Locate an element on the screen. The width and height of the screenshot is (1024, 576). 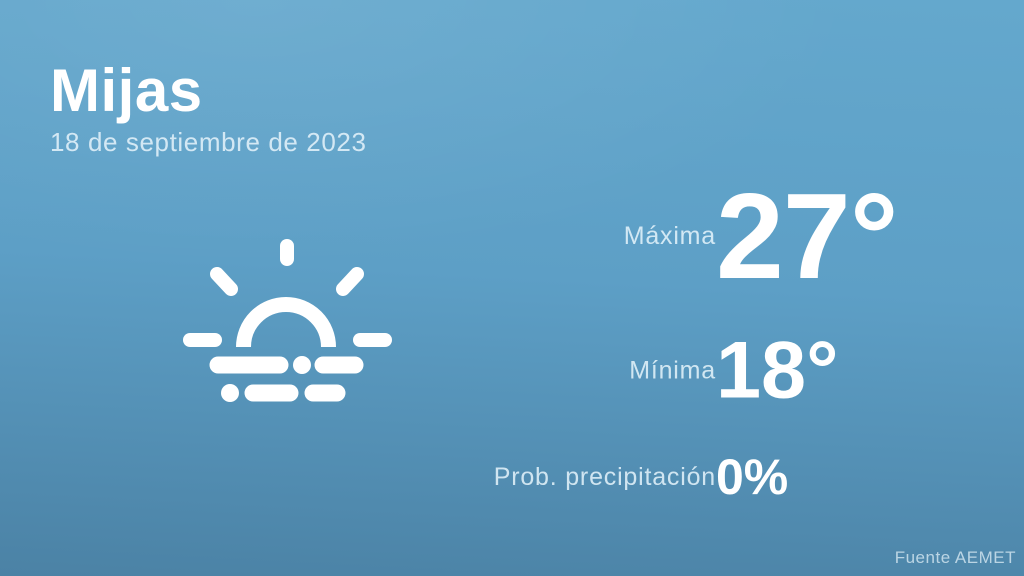
precipitacion-value: 0% is located at coordinates (752, 477).